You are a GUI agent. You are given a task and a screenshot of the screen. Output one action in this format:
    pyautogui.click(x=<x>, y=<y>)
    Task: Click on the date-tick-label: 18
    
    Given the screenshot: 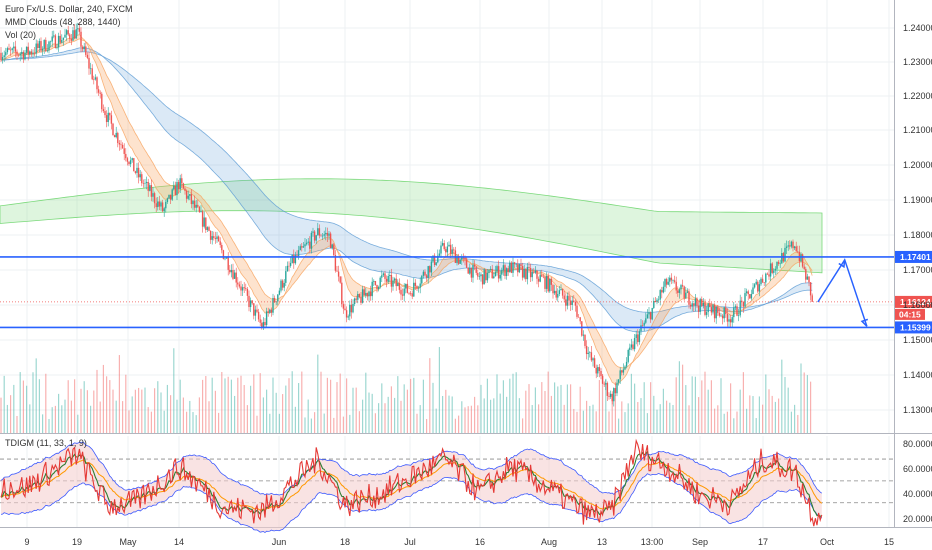 What is the action you would take?
    pyautogui.click(x=345, y=542)
    